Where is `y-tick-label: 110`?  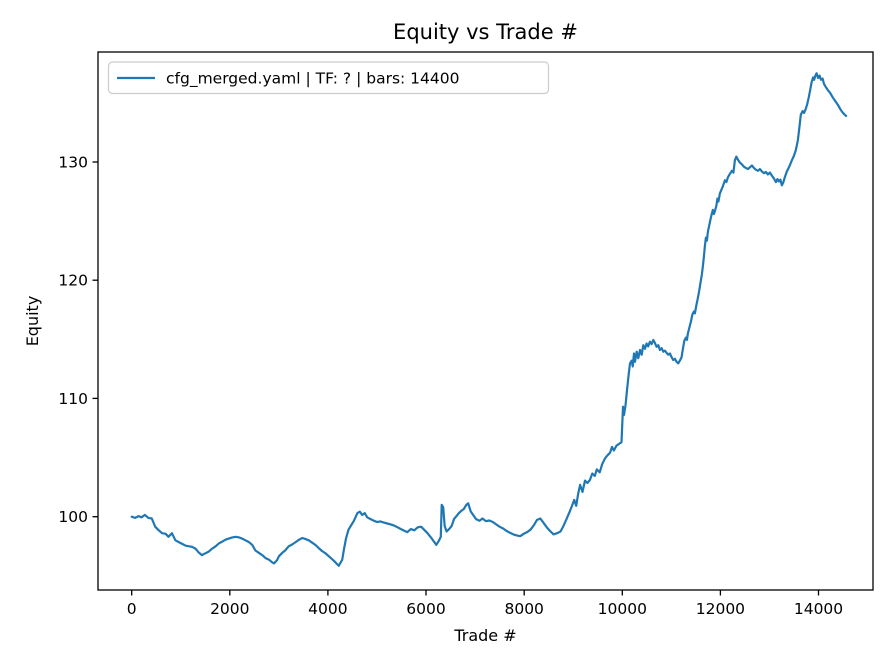
y-tick-label: 110 is located at coordinates (73, 399).